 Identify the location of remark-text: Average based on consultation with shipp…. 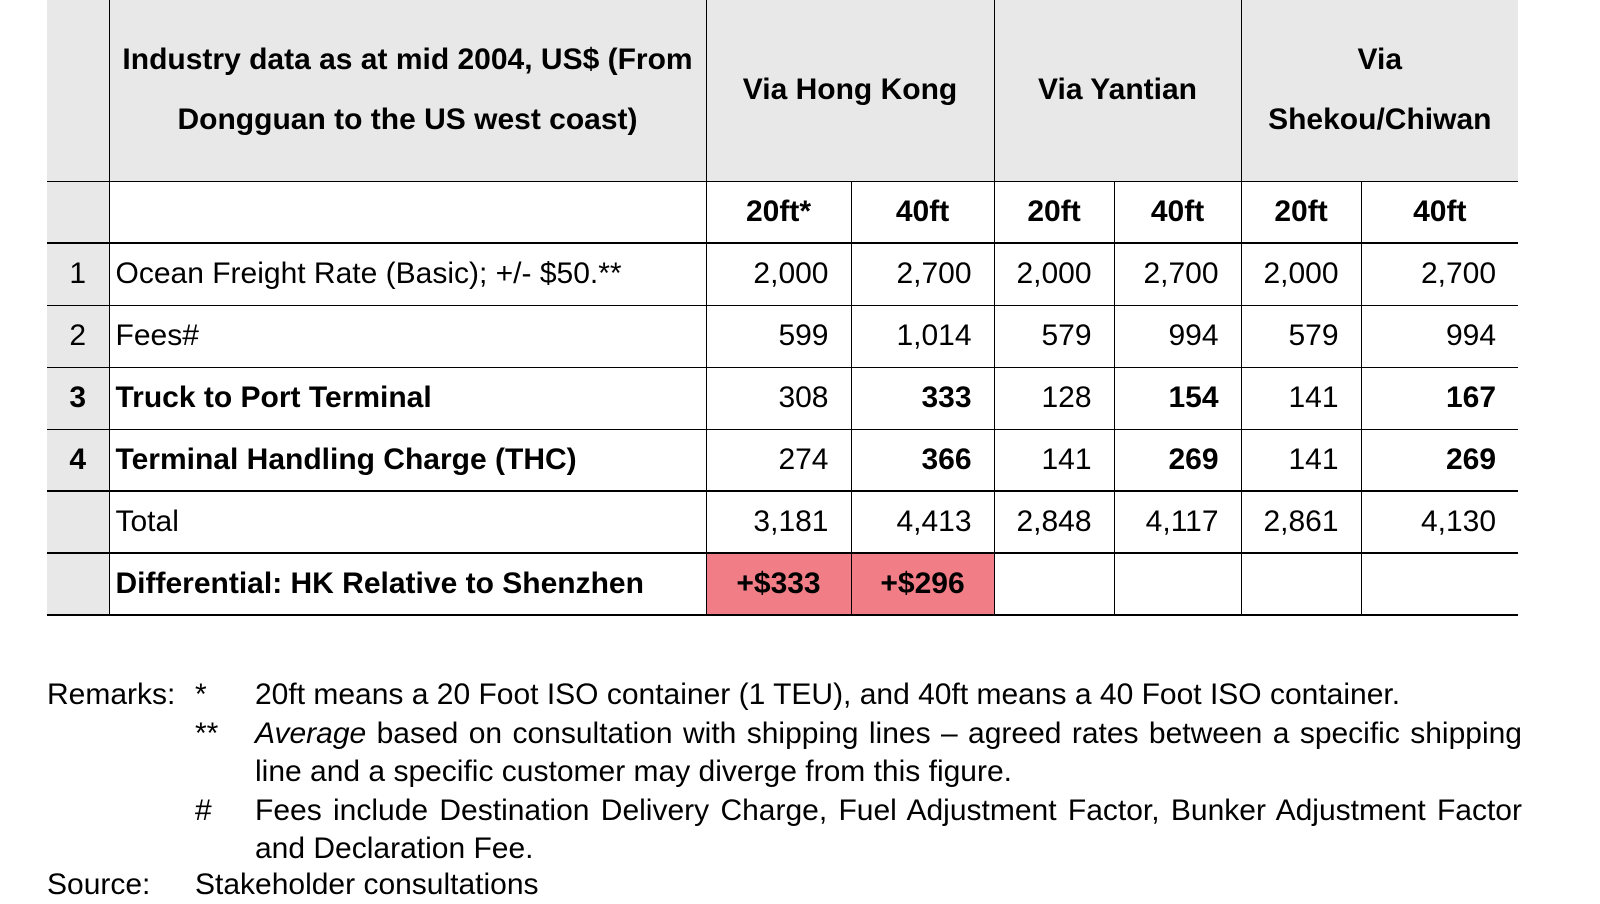
(888, 753).